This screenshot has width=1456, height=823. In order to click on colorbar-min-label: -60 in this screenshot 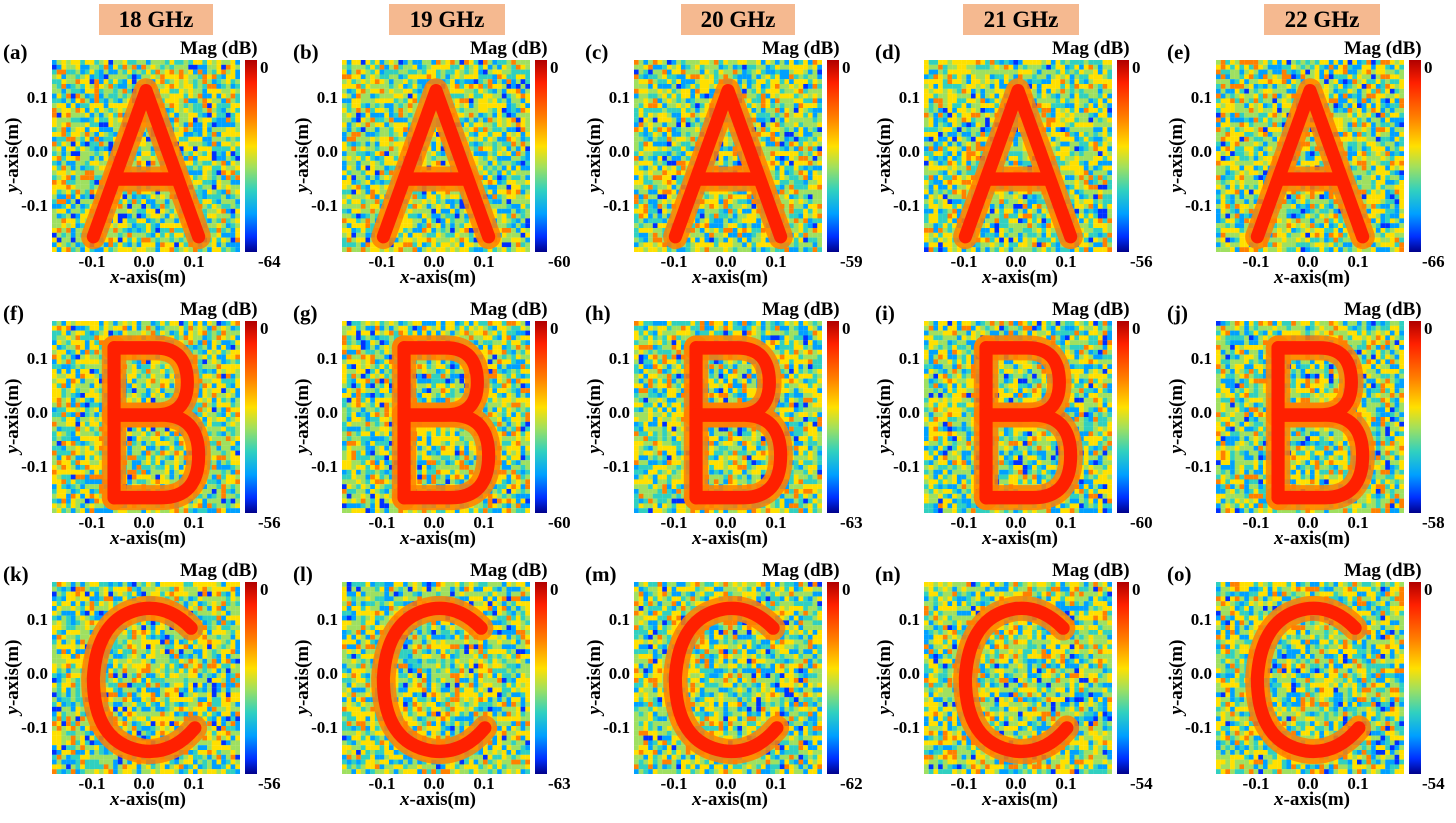, I will do `click(559, 523)`.